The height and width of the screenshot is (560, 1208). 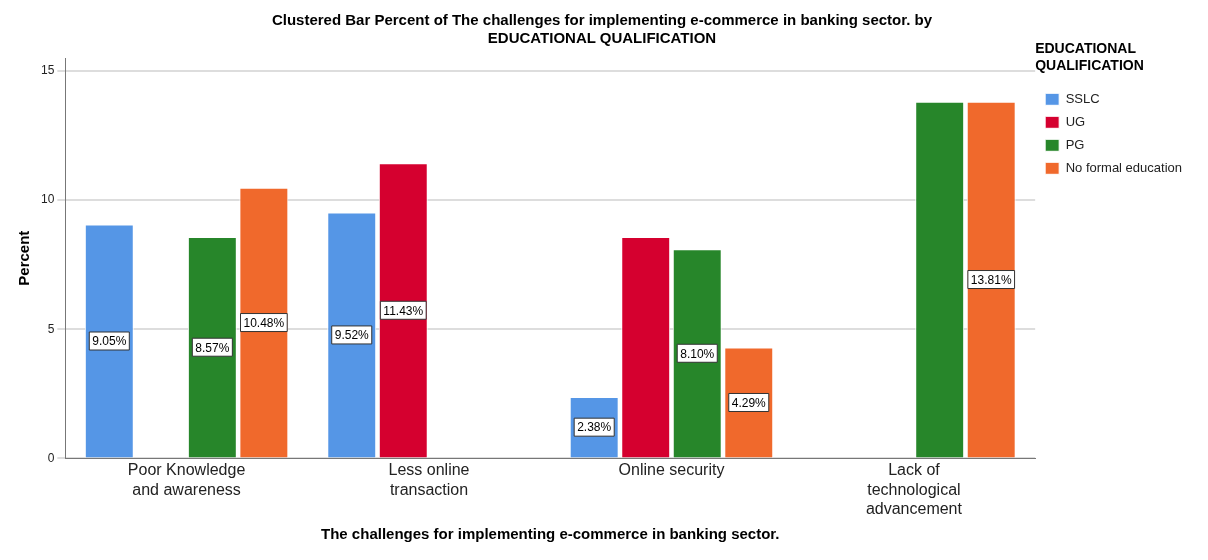 I want to click on chart-title: Clustered Bar Percent of The challenges for implementing e-commerce in banking sector. by EDUCATIONAL QUALIFICATION, so click(x=602, y=29).